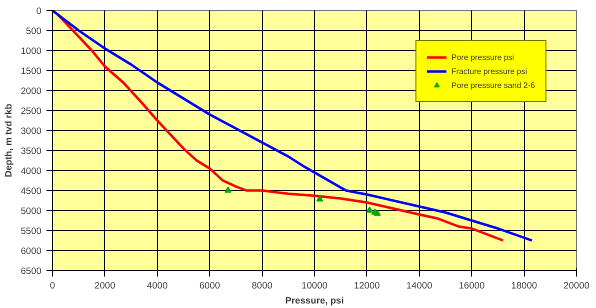 The image size is (596, 308). Describe the element at coordinates (315, 285) in the screenshot. I see `x-tick-label: 10000` at that location.